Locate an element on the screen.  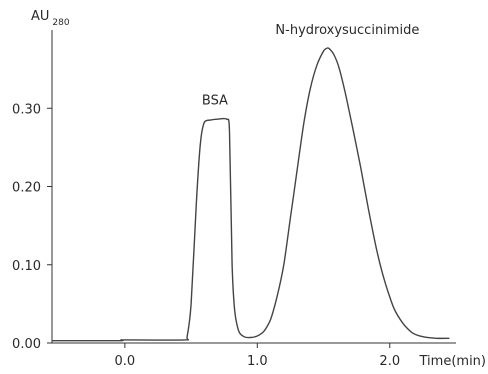
y-tick-label: 0.10 is located at coordinates (26, 266).